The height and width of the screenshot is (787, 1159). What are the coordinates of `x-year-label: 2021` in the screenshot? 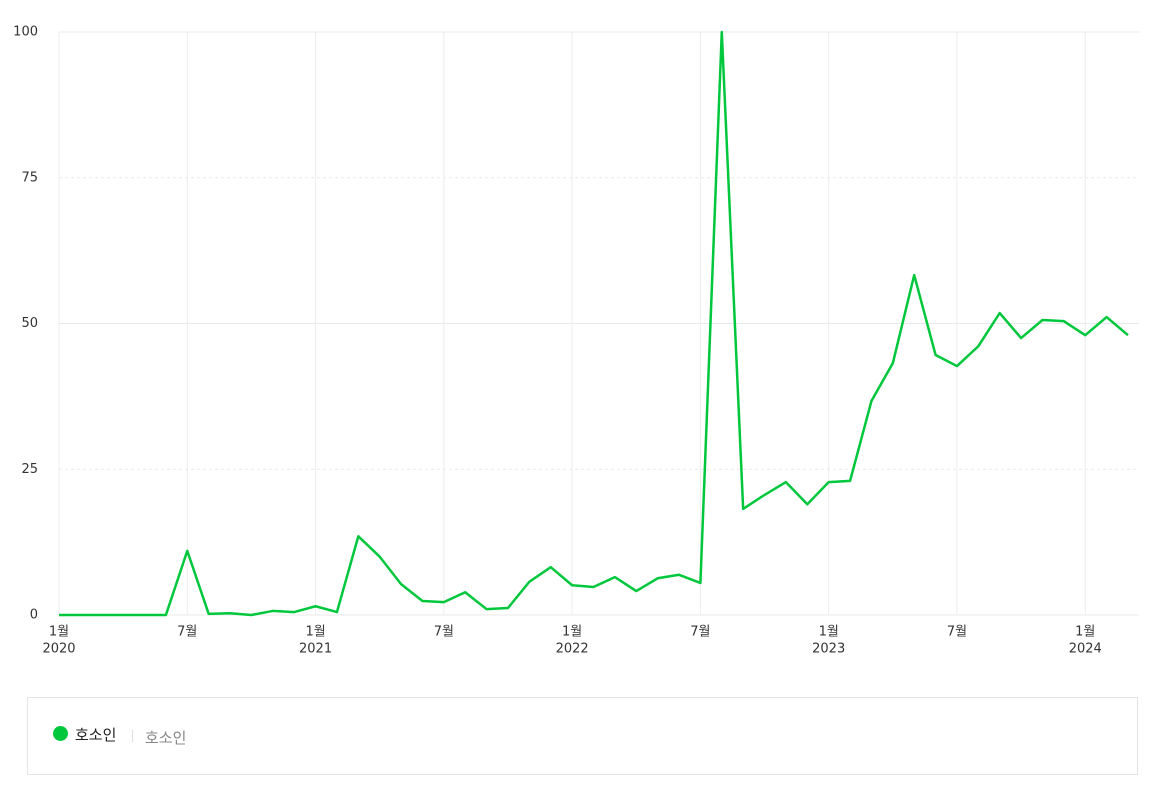 It's located at (315, 649).